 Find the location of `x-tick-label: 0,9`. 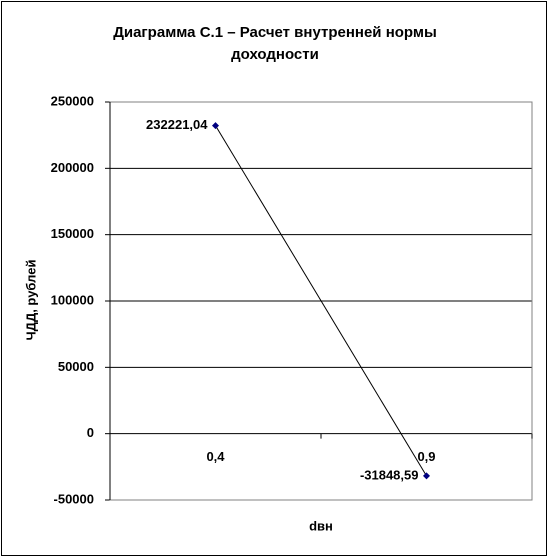

x-tick-label: 0,9 is located at coordinates (426, 456).